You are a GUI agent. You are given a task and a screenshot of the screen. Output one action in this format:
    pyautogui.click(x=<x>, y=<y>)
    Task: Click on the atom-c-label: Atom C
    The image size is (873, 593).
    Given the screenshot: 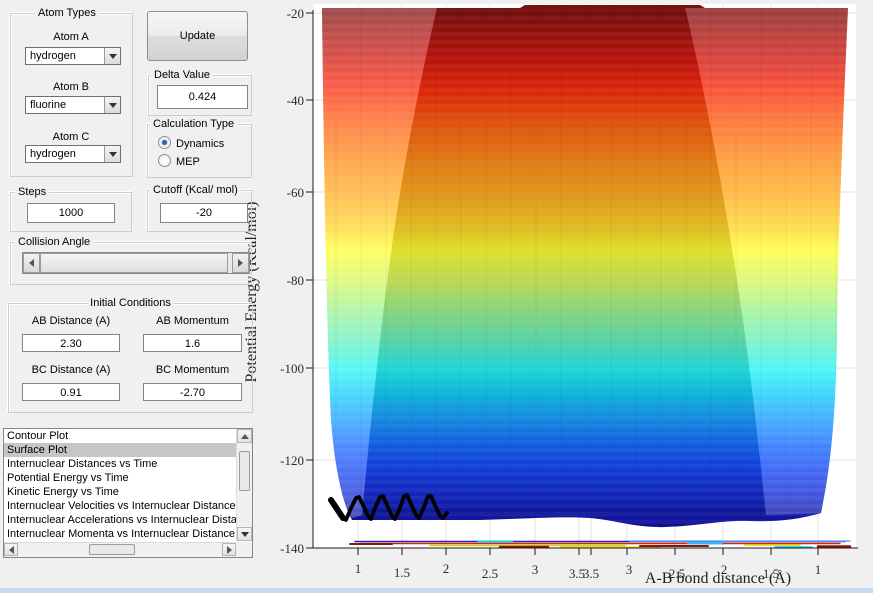 What is the action you would take?
    pyautogui.click(x=71, y=137)
    